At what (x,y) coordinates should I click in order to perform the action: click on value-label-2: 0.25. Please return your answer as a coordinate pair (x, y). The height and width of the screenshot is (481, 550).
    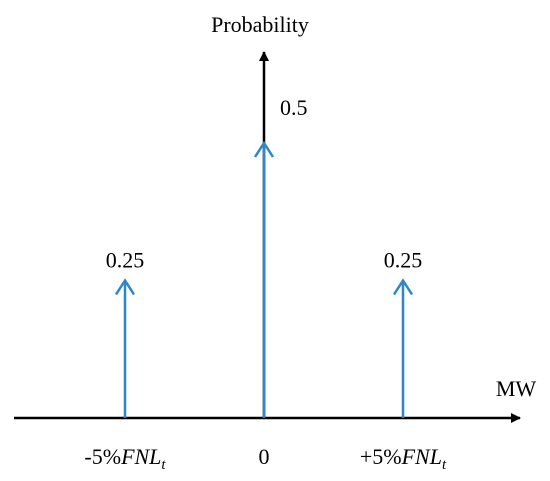
    Looking at the image, I should click on (403, 260).